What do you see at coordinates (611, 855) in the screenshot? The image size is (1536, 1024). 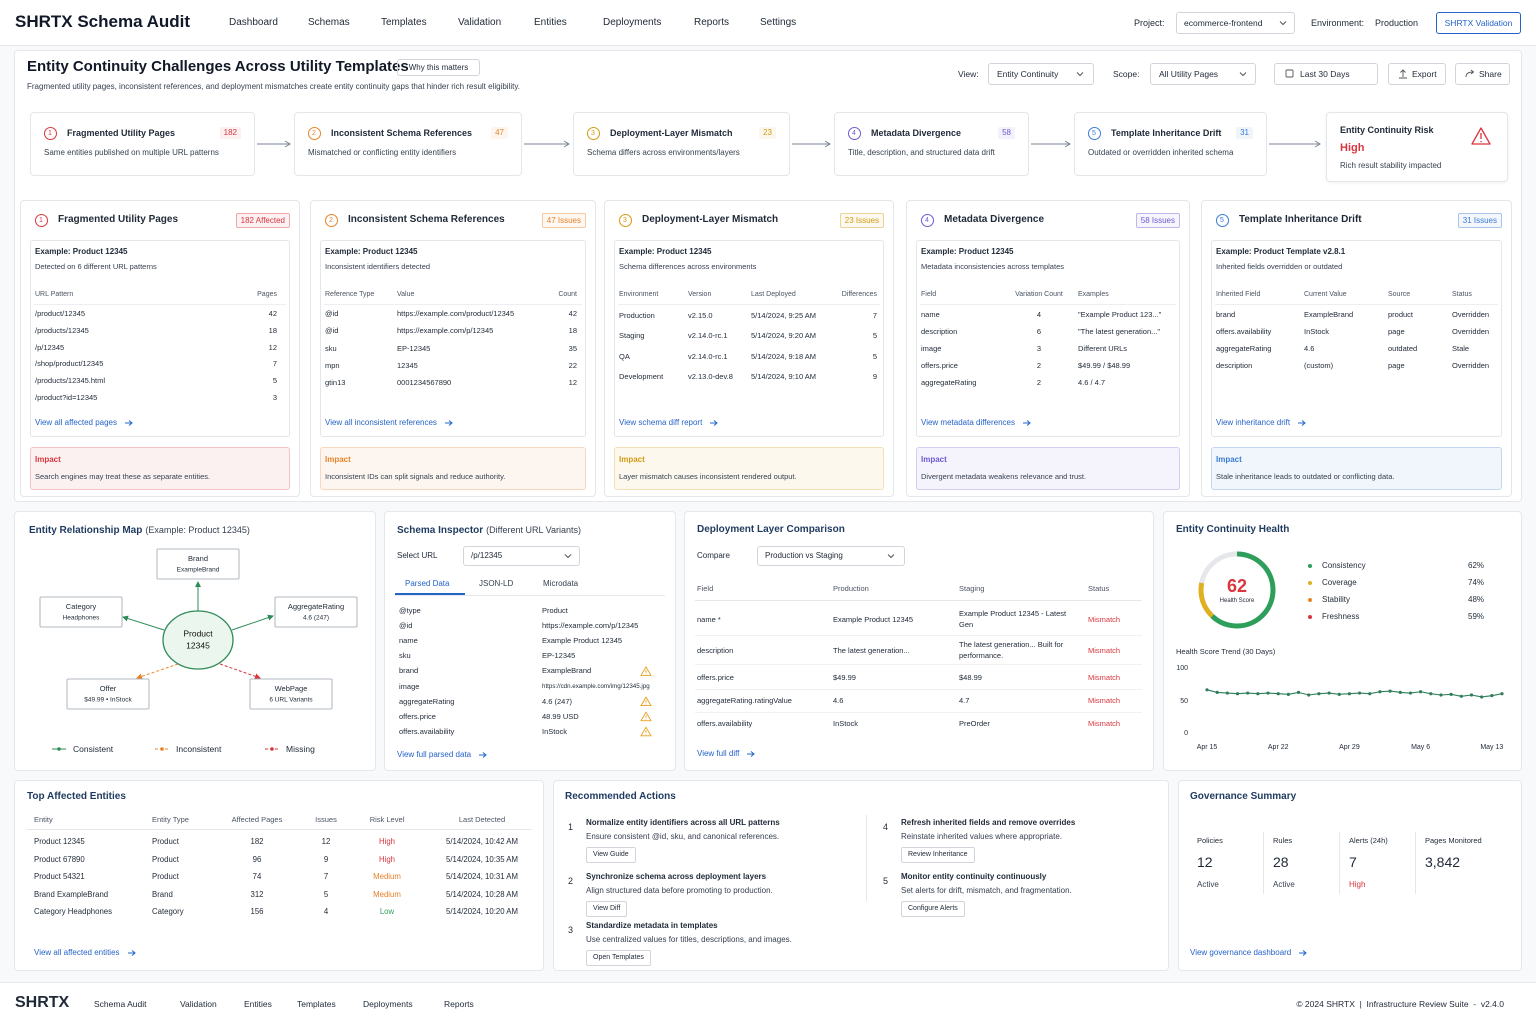 I see `action-button: View Guide` at bounding box center [611, 855].